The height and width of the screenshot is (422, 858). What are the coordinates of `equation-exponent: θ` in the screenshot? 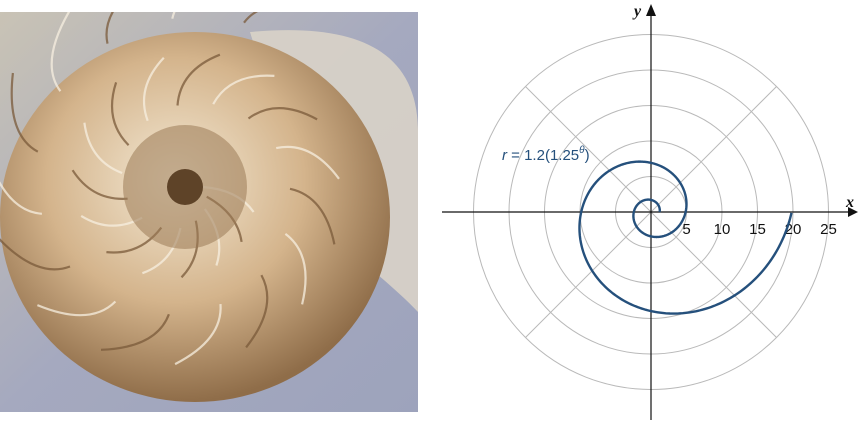 It's located at (582, 150).